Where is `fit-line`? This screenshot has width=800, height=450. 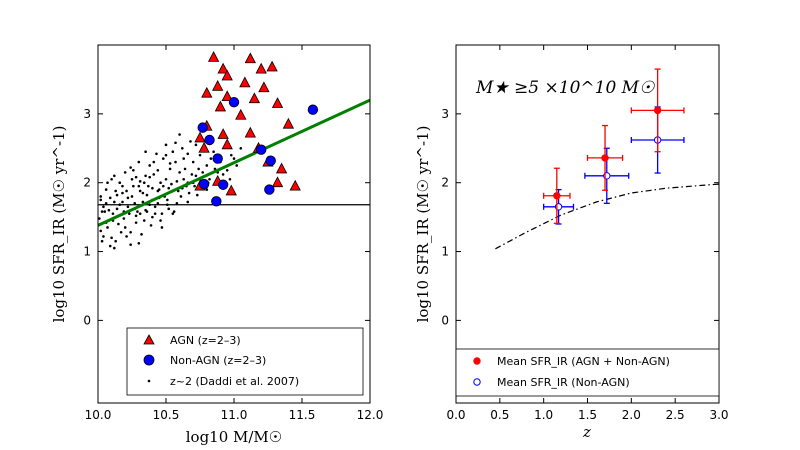
fit-line is located at coordinates (234, 162).